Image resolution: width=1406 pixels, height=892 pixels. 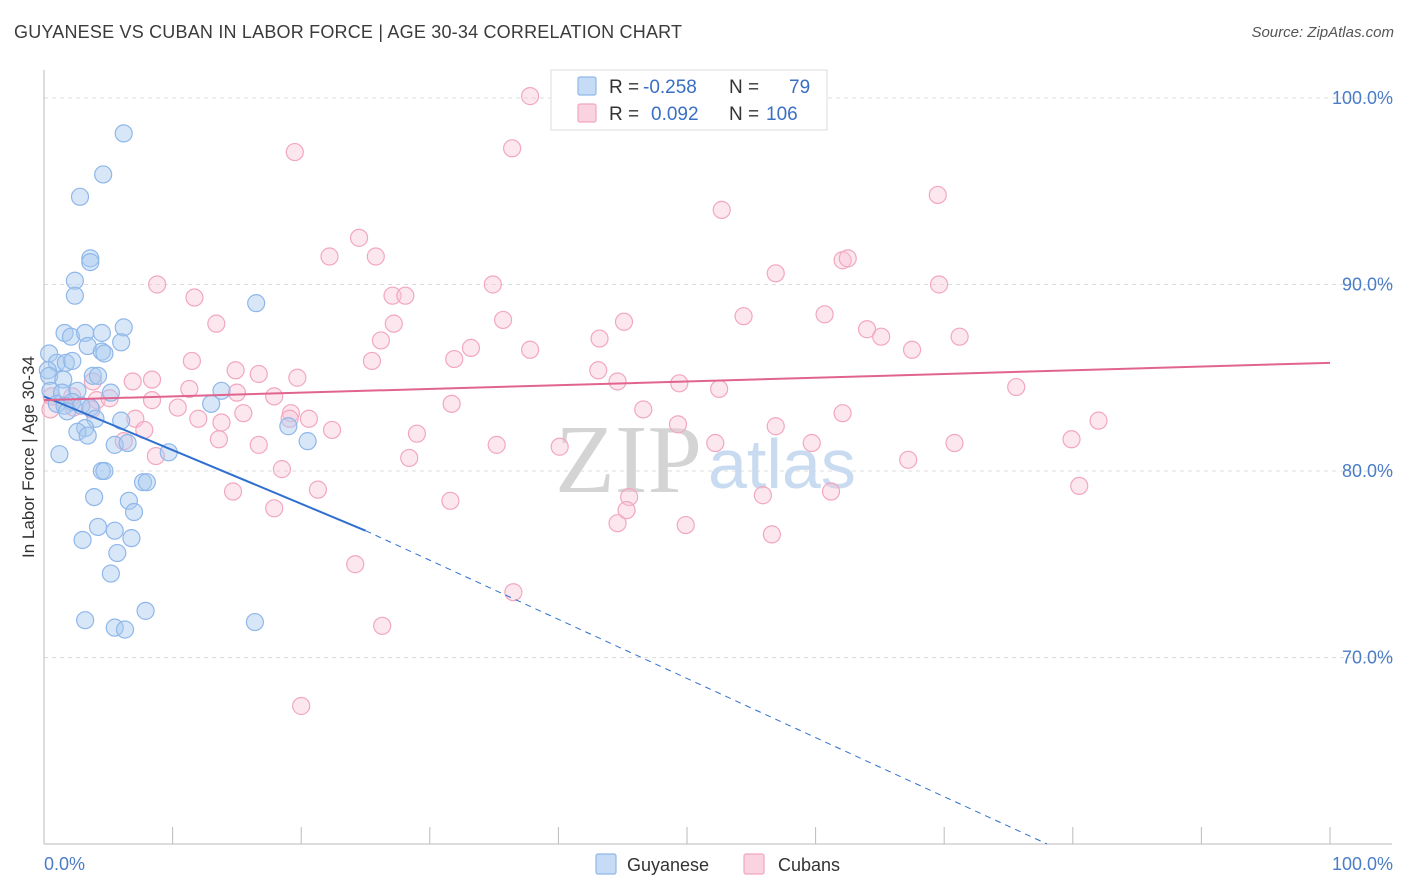 I want to click on bottom-legend: Guyanese Cubans, so click(x=717, y=864).